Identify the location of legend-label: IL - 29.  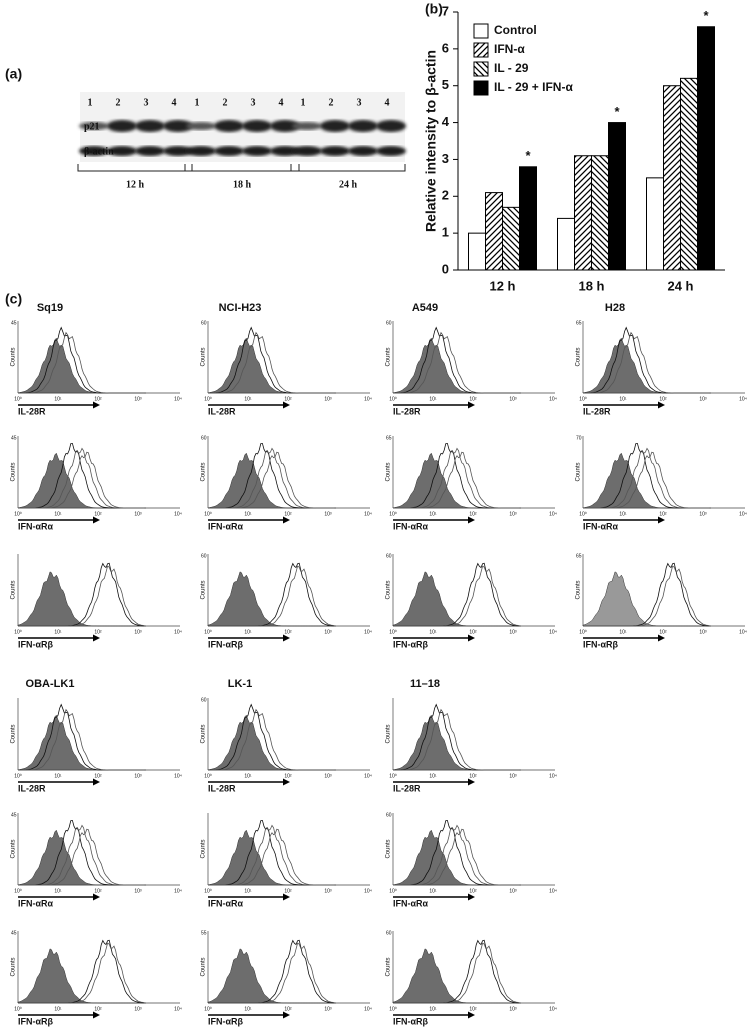
(511, 68).